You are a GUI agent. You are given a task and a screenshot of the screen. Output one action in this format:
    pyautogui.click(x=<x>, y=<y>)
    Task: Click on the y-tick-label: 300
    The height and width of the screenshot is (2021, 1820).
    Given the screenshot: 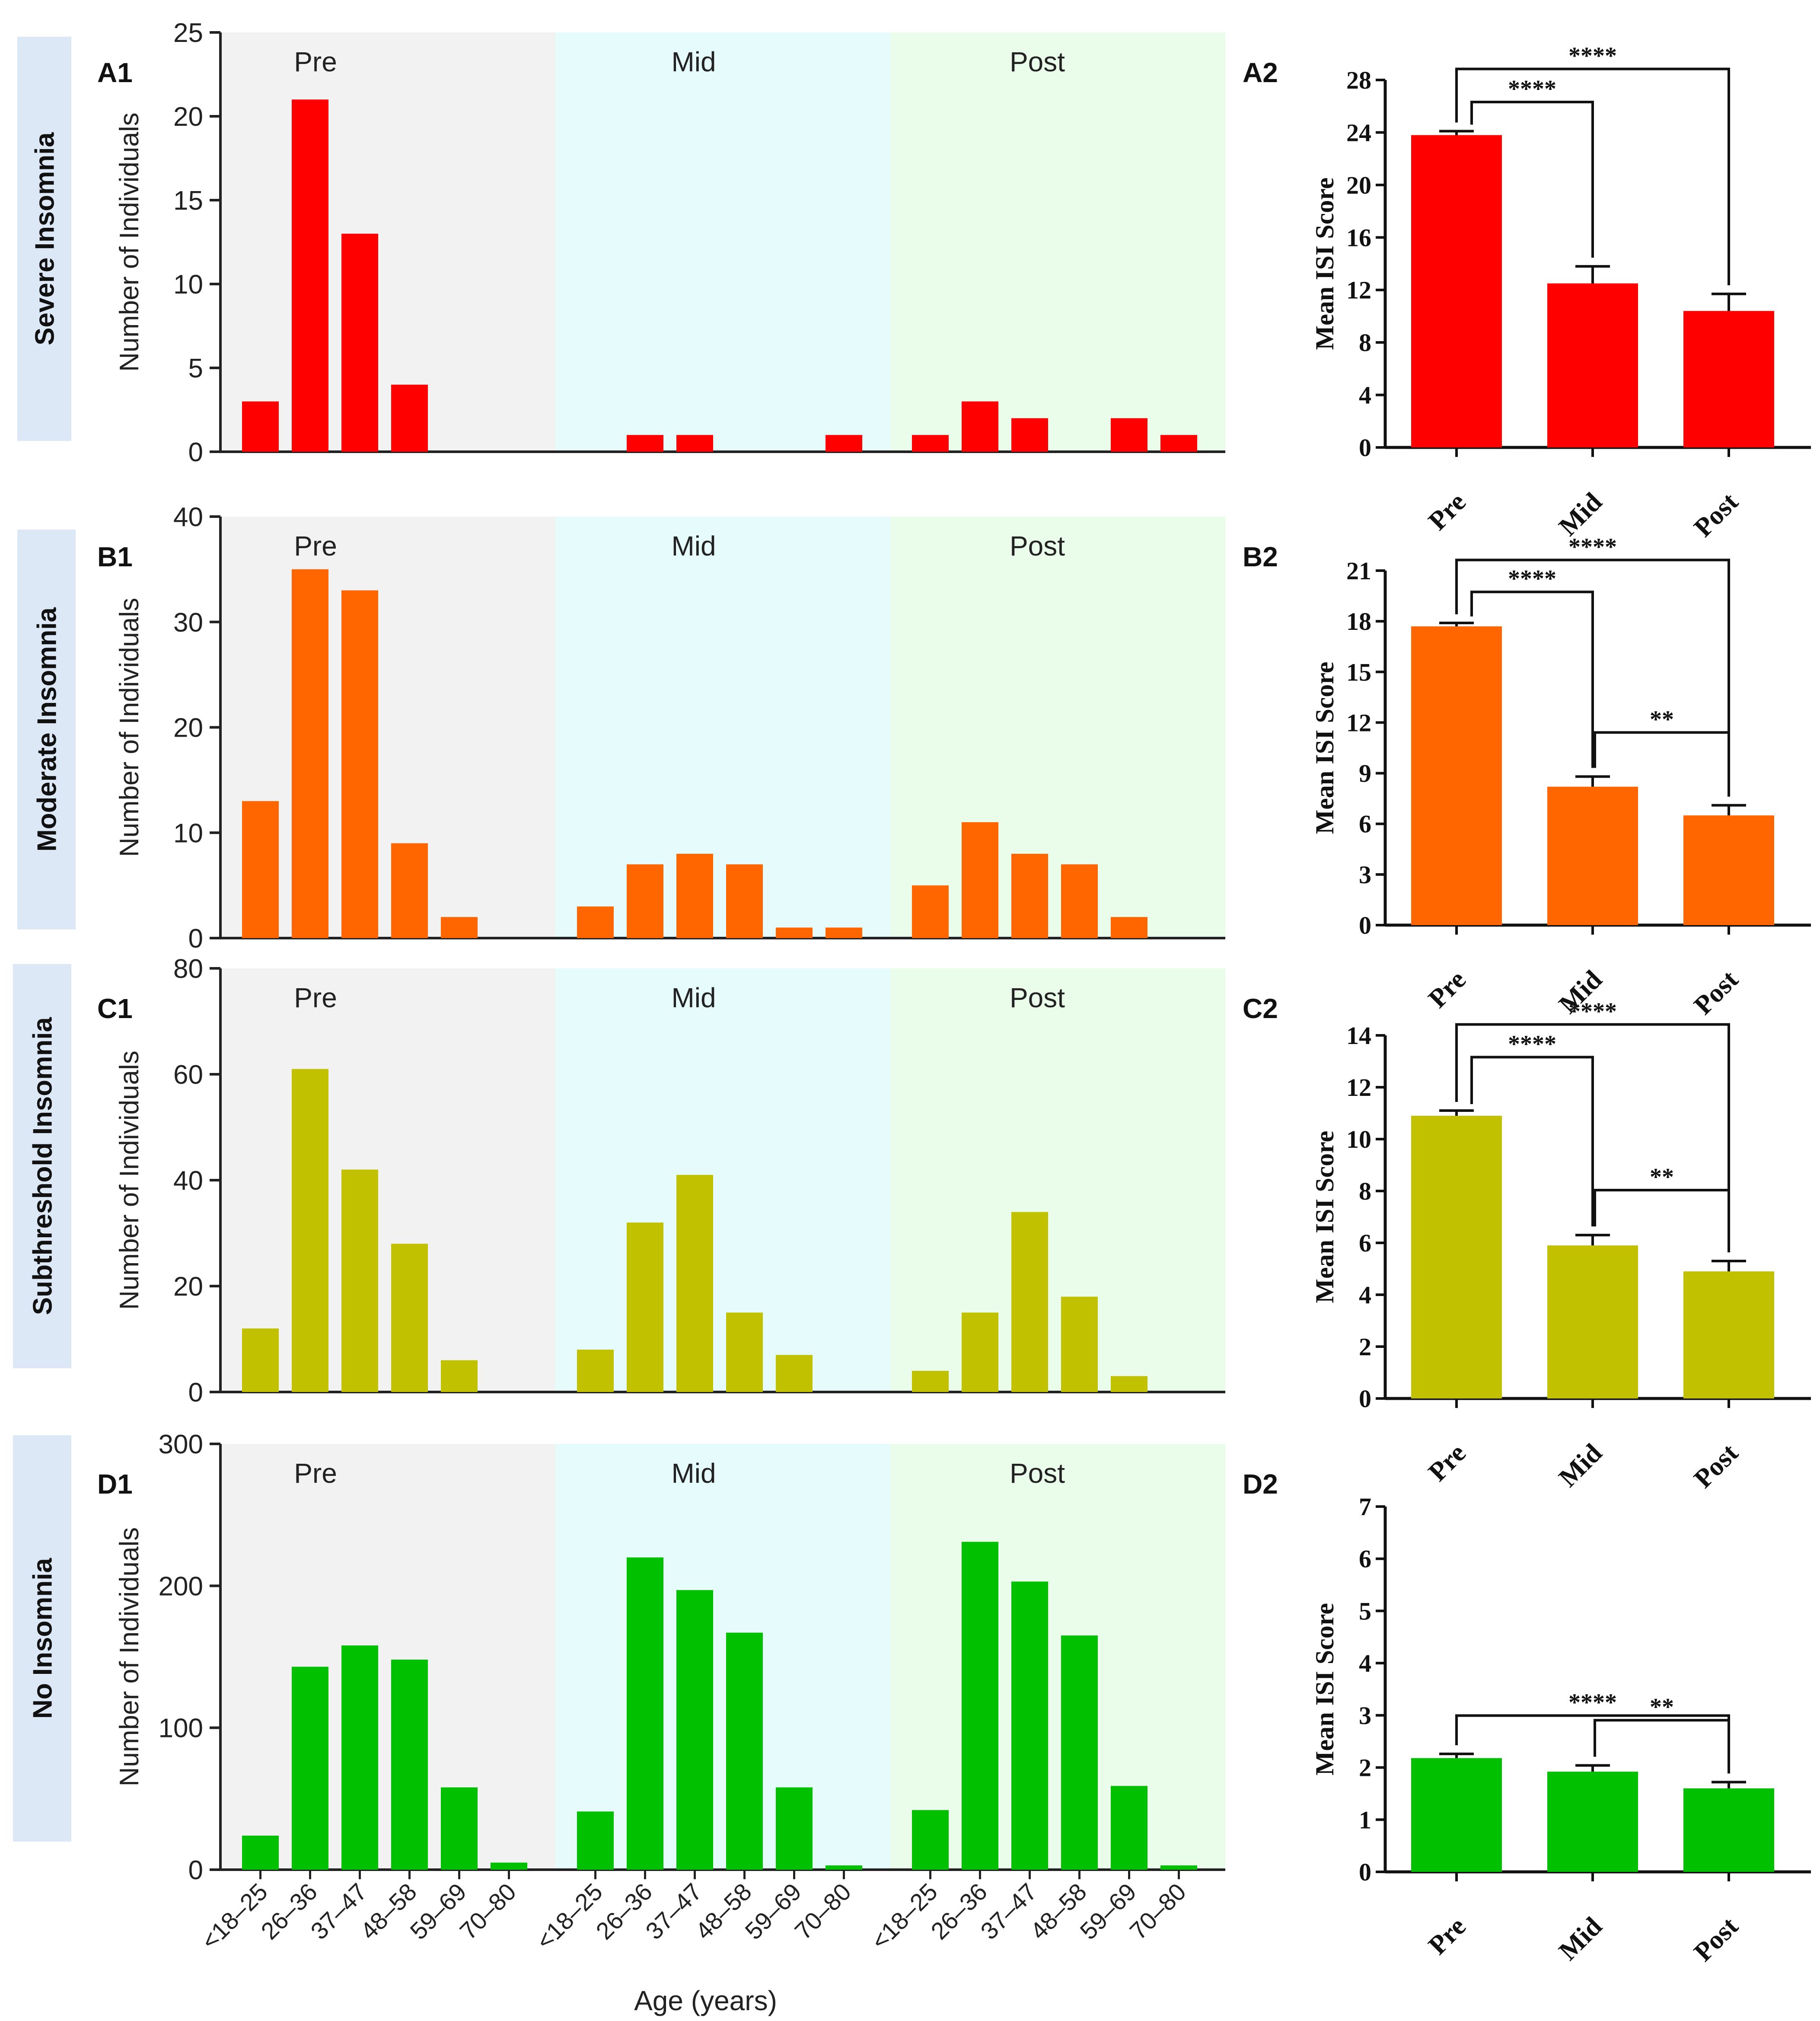 What is the action you would take?
    pyautogui.click(x=181, y=1445)
    